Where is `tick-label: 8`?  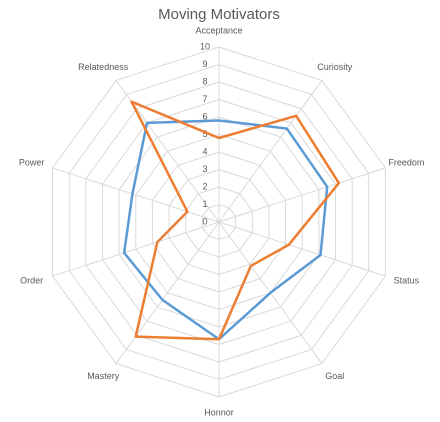 tick-label: 8 is located at coordinates (204, 81).